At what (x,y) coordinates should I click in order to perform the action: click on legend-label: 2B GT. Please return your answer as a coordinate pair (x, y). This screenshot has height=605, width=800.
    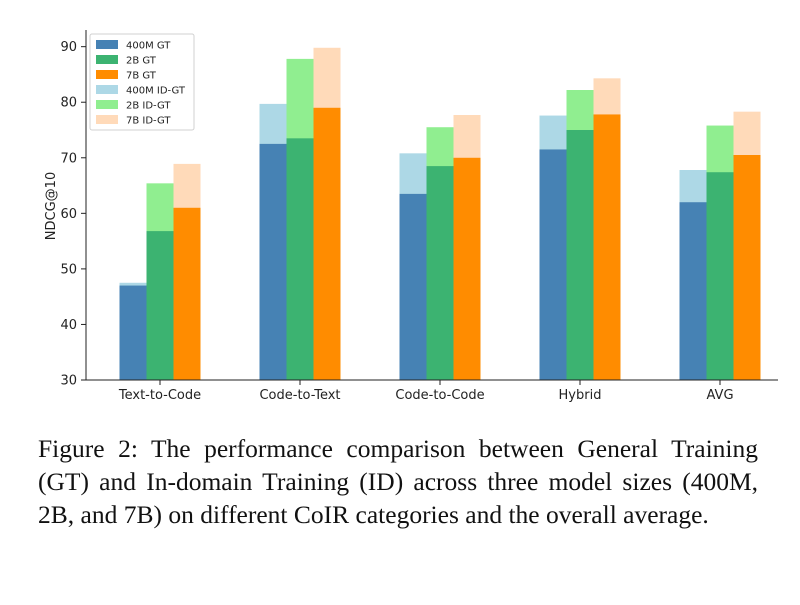
    Looking at the image, I should click on (141, 61).